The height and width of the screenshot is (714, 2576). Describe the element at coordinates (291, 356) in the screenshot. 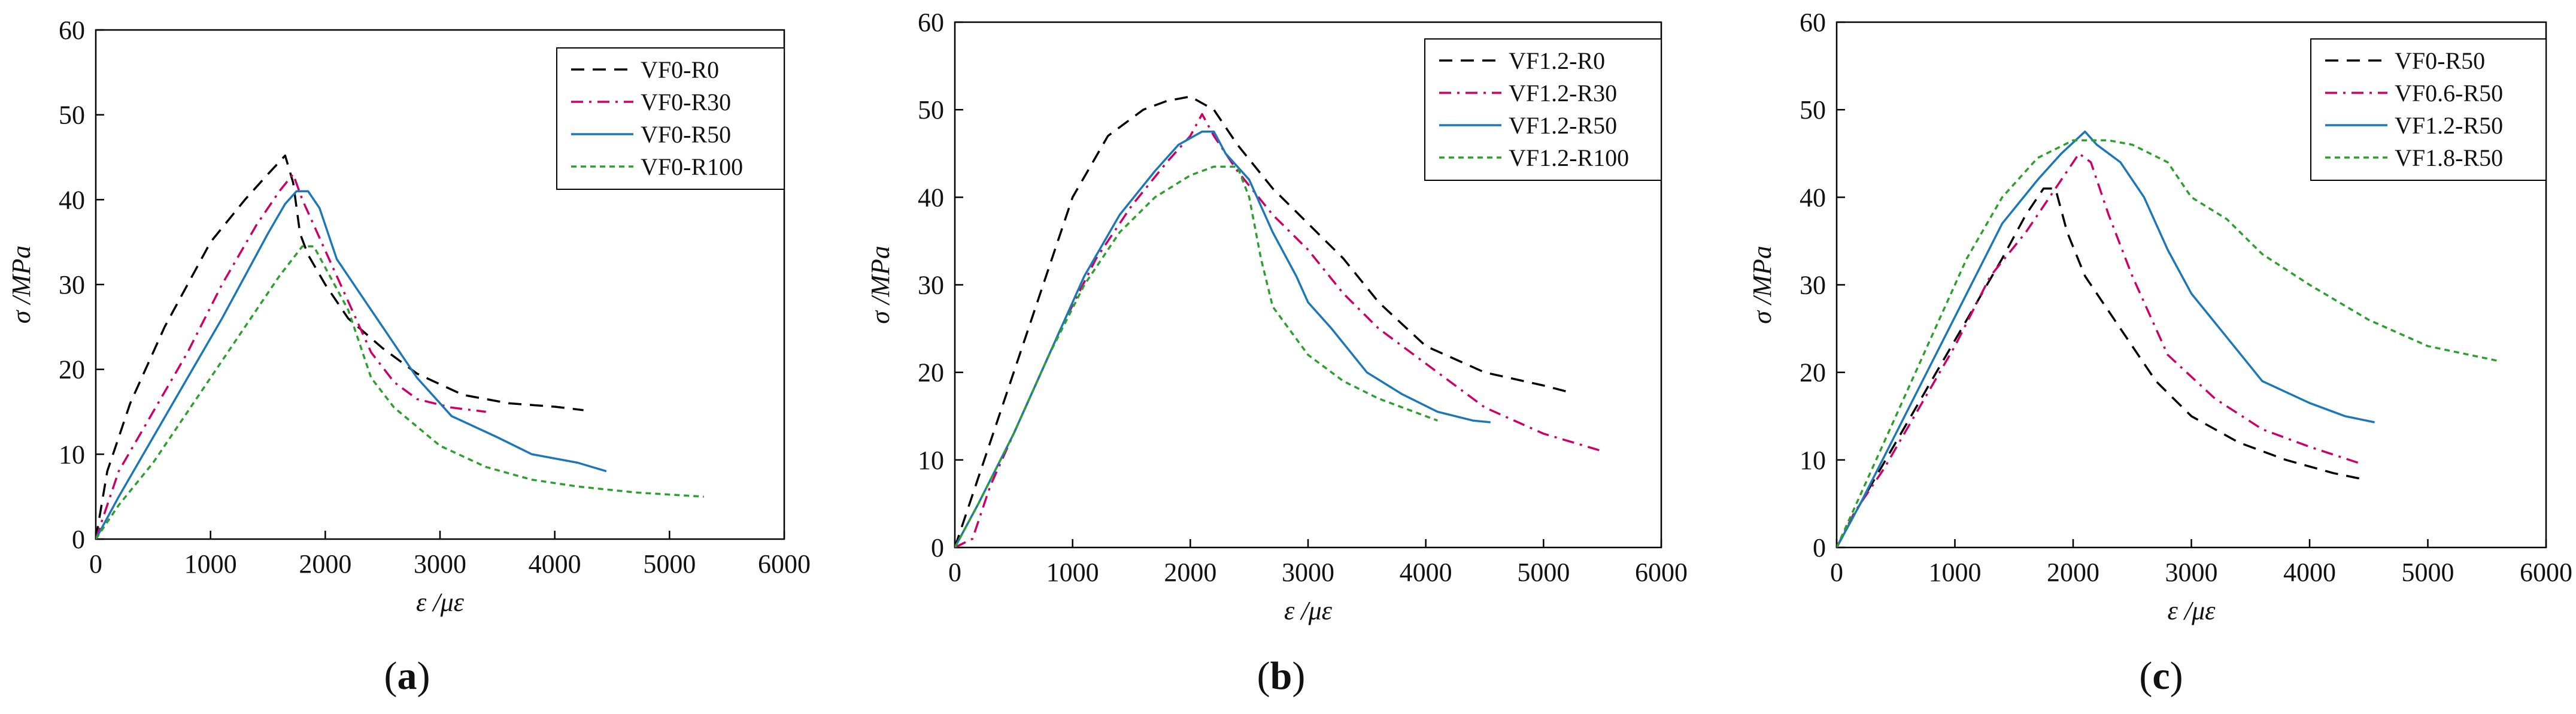

I see `series-line-vf0-r30` at that location.